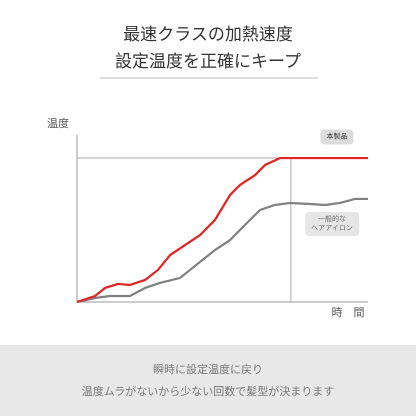  What do you see at coordinates (58, 123) in the screenshot?
I see `y-axis-label: 温度` at bounding box center [58, 123].